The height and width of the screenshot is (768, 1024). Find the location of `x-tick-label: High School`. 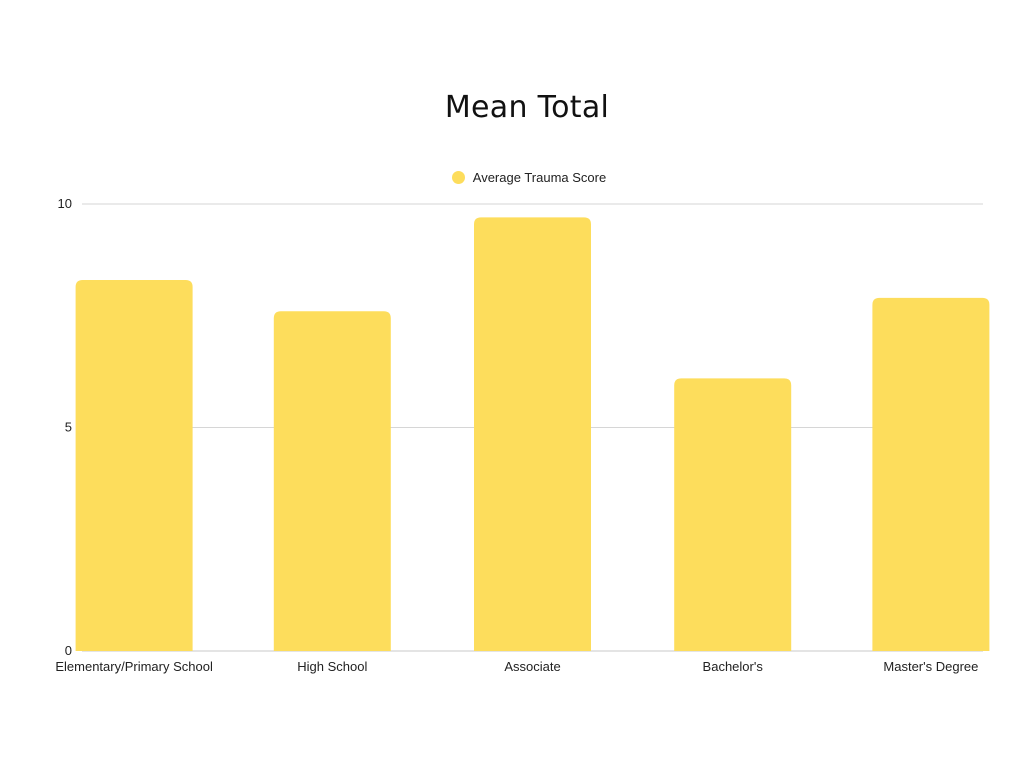

x-tick-label: High School is located at coordinates (332, 666).